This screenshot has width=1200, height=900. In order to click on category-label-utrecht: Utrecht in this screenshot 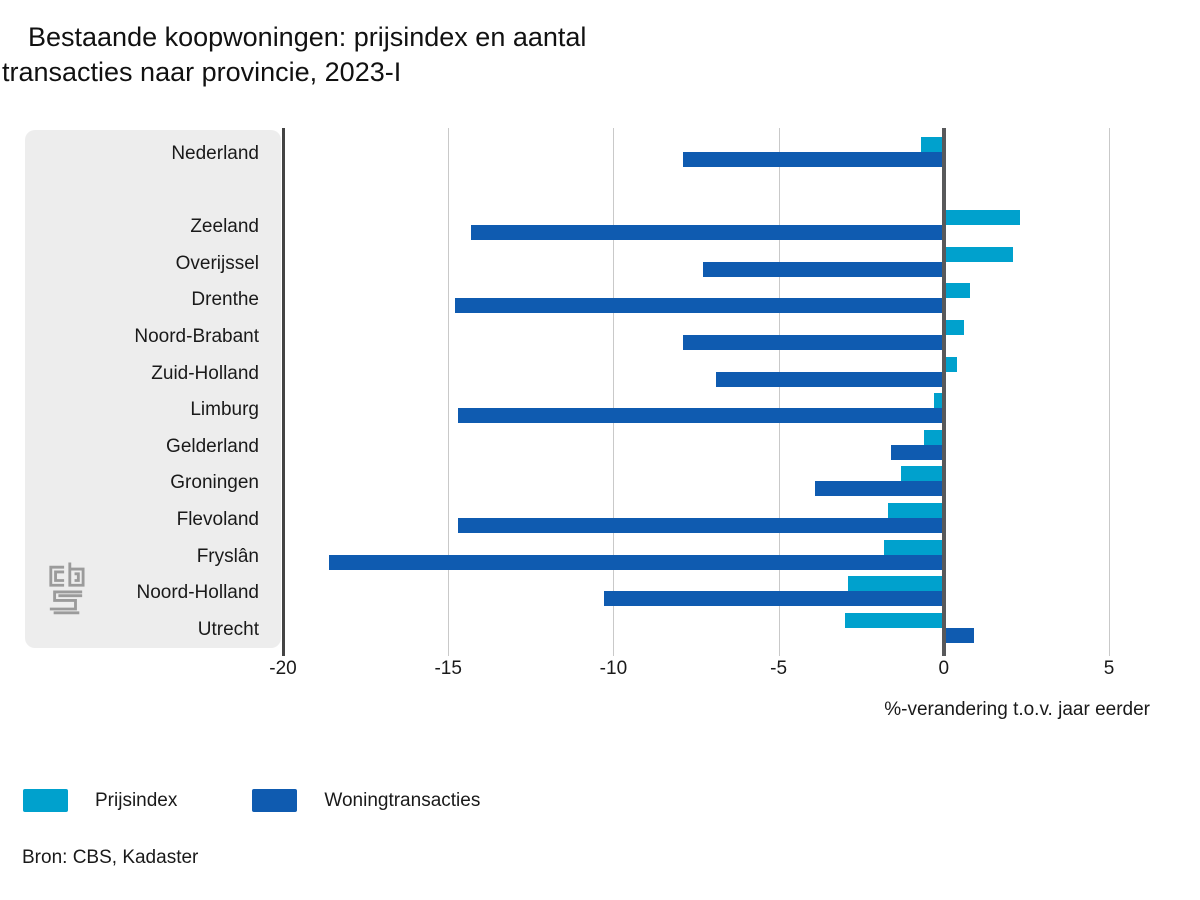, I will do `click(228, 629)`.